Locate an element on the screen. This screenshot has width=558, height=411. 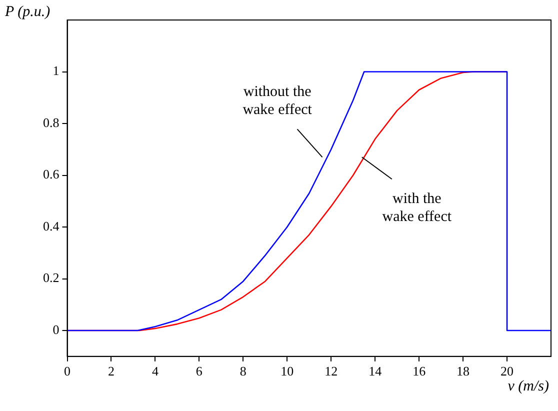
y-axis-title: P (p.u.) is located at coordinates (27, 12).